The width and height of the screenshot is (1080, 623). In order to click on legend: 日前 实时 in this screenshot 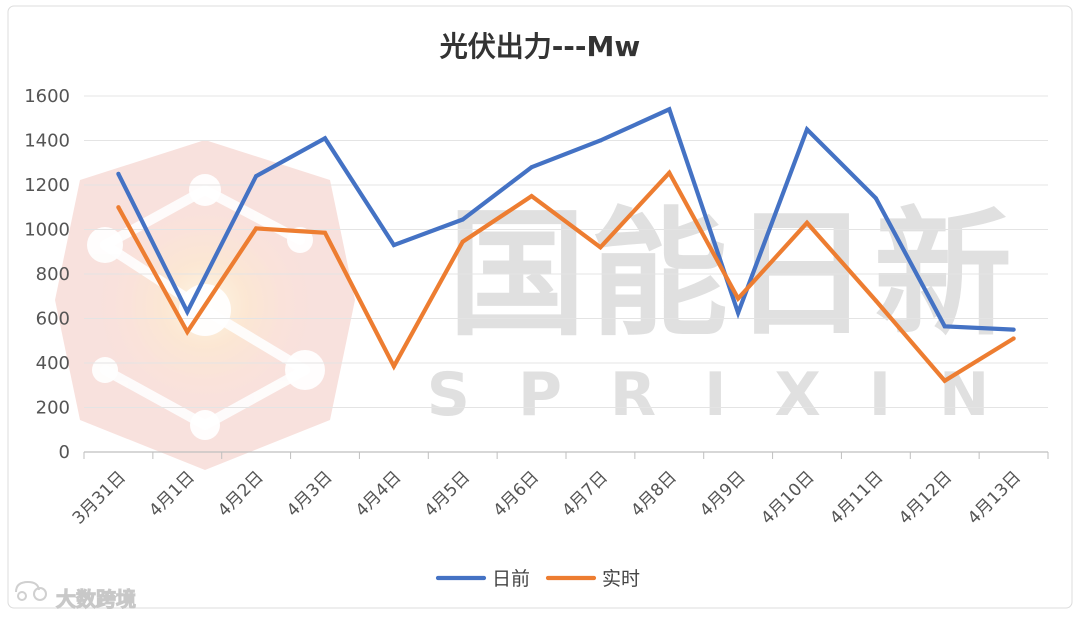, I will do `click(537, 579)`.